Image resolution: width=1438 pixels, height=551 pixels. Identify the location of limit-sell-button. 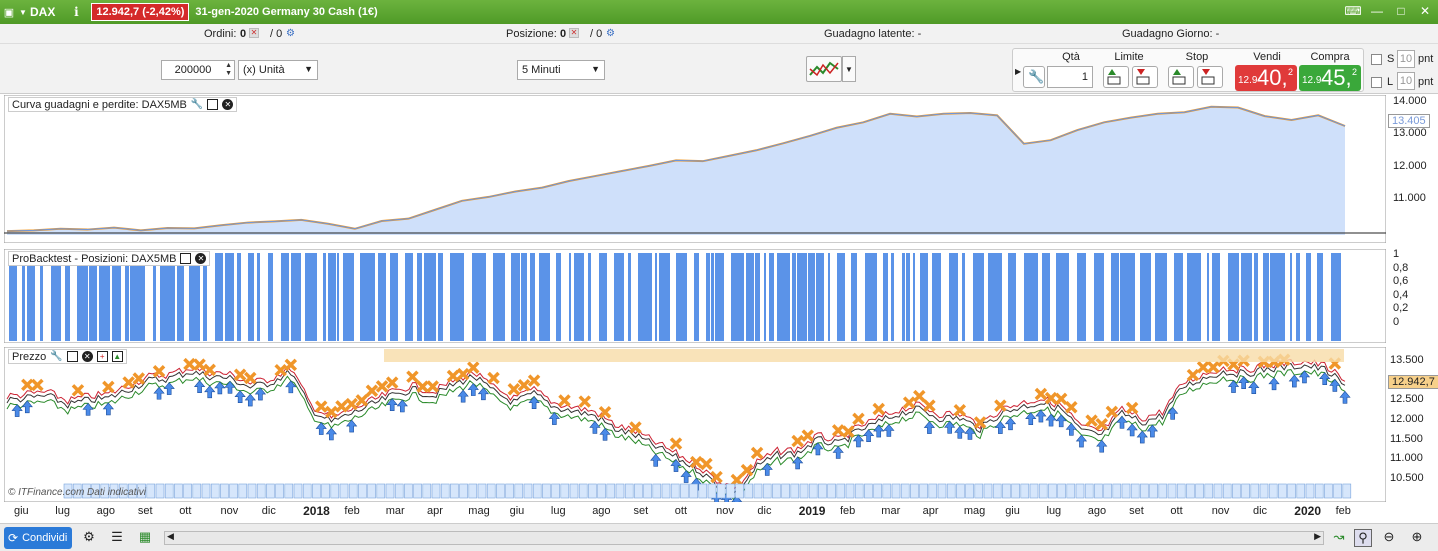
(1145, 77).